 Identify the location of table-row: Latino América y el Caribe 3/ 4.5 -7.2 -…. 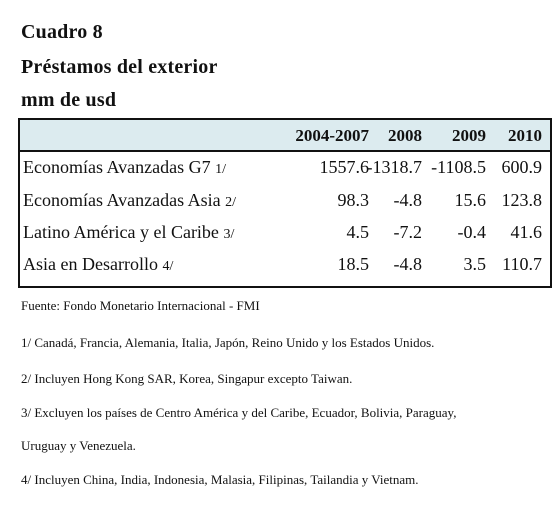
(285, 232).